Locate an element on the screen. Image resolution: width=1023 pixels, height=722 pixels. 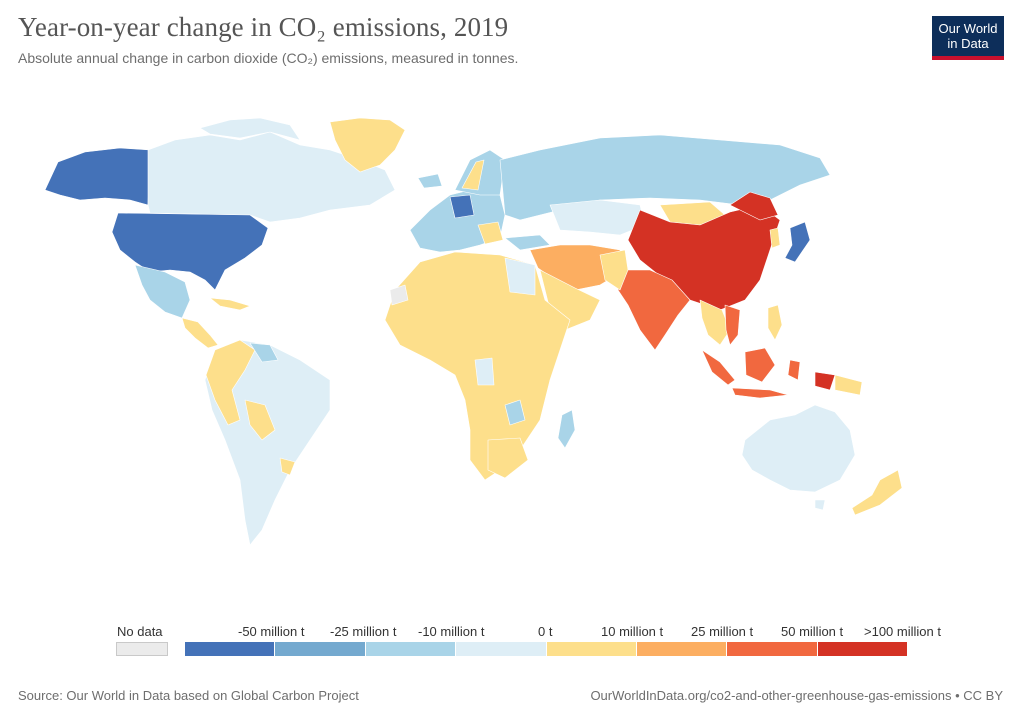
region-papua is located at coordinates (825, 381).